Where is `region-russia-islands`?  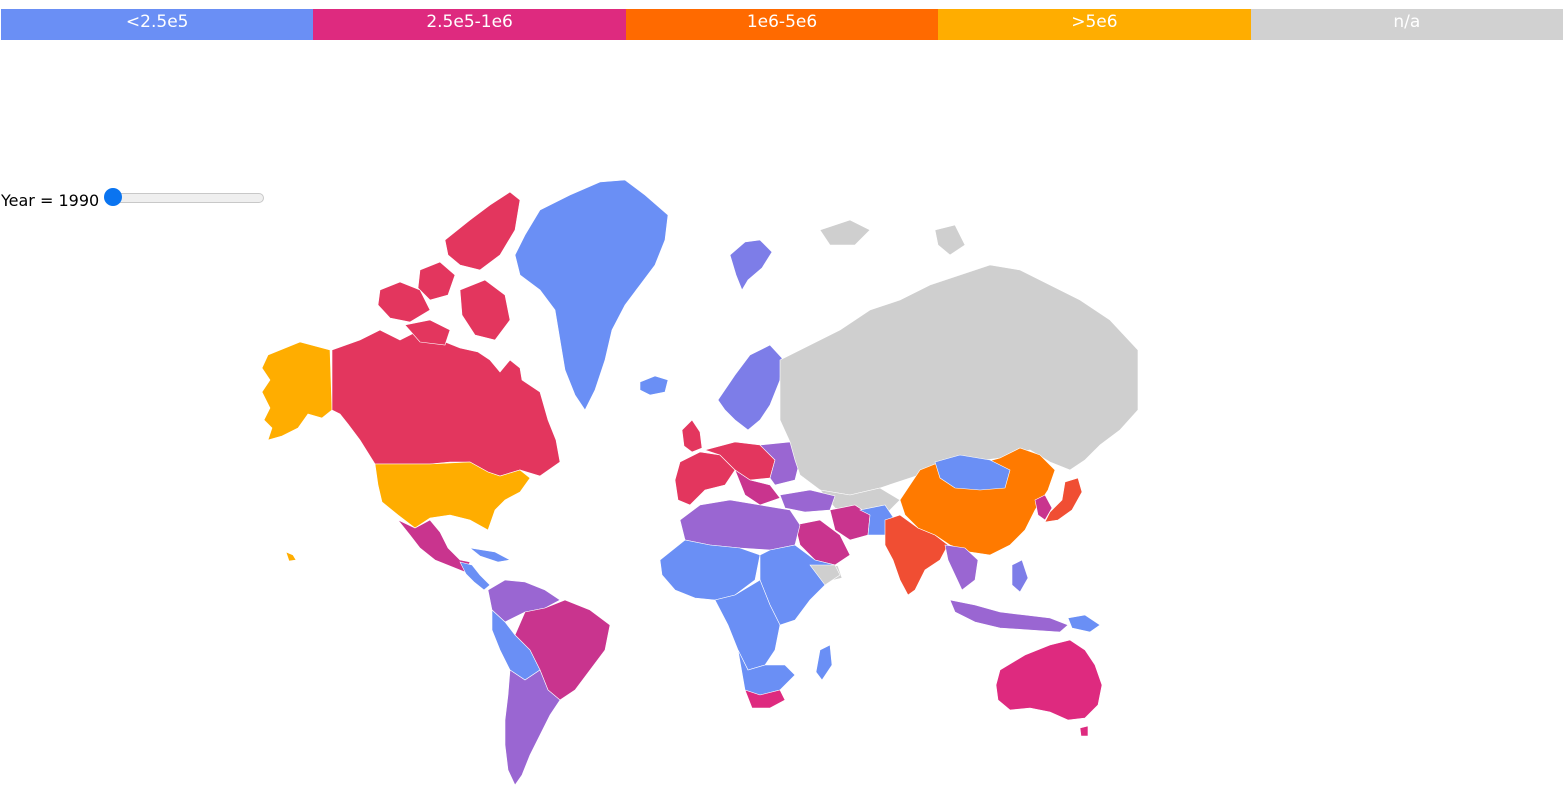
region-russia-islands is located at coordinates (845, 232).